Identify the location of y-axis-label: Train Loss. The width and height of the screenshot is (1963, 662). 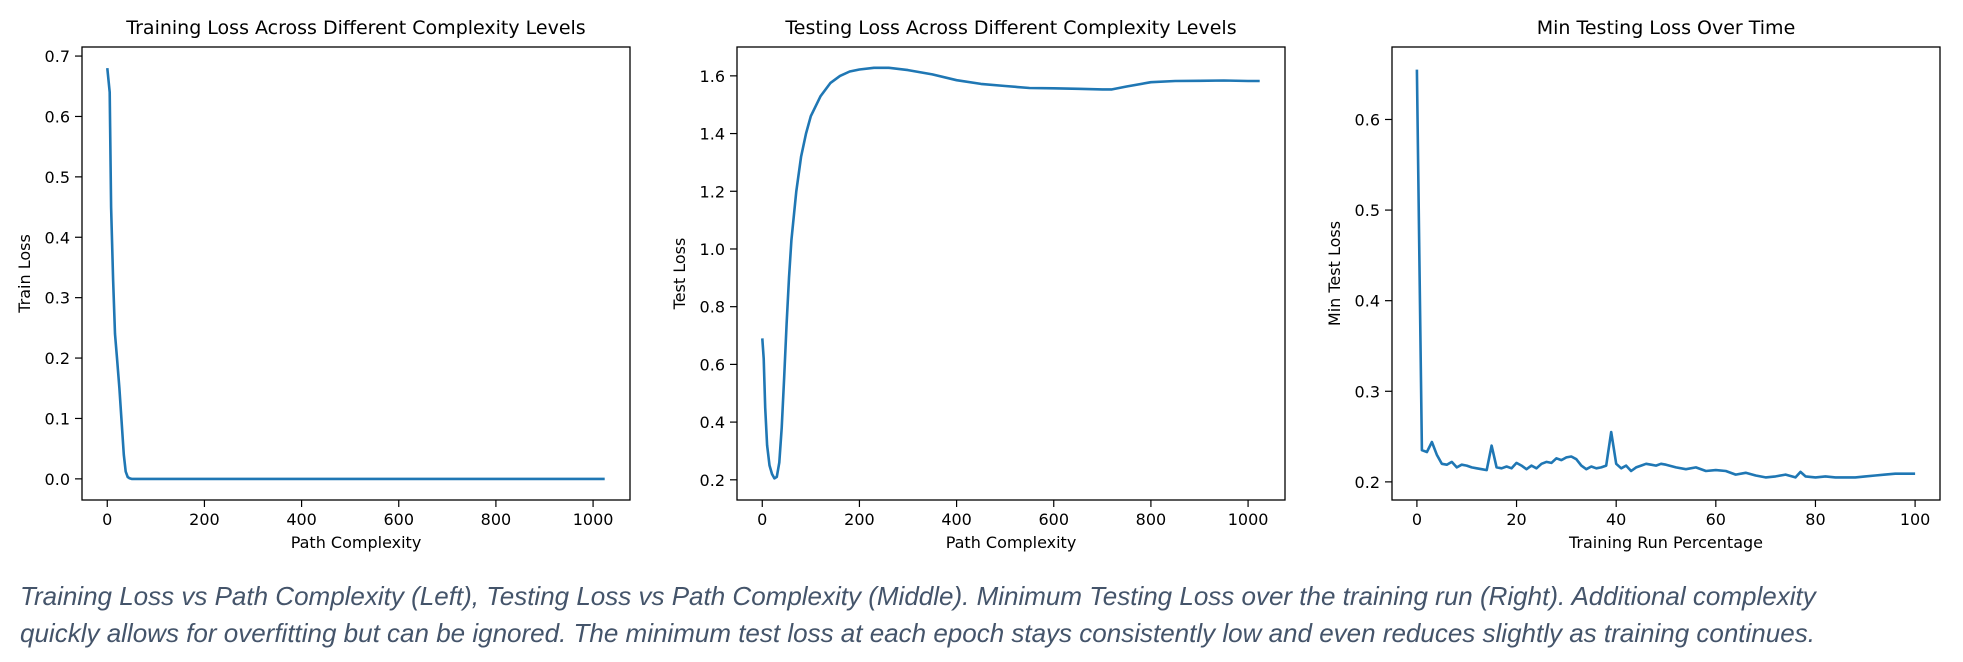
(24, 274).